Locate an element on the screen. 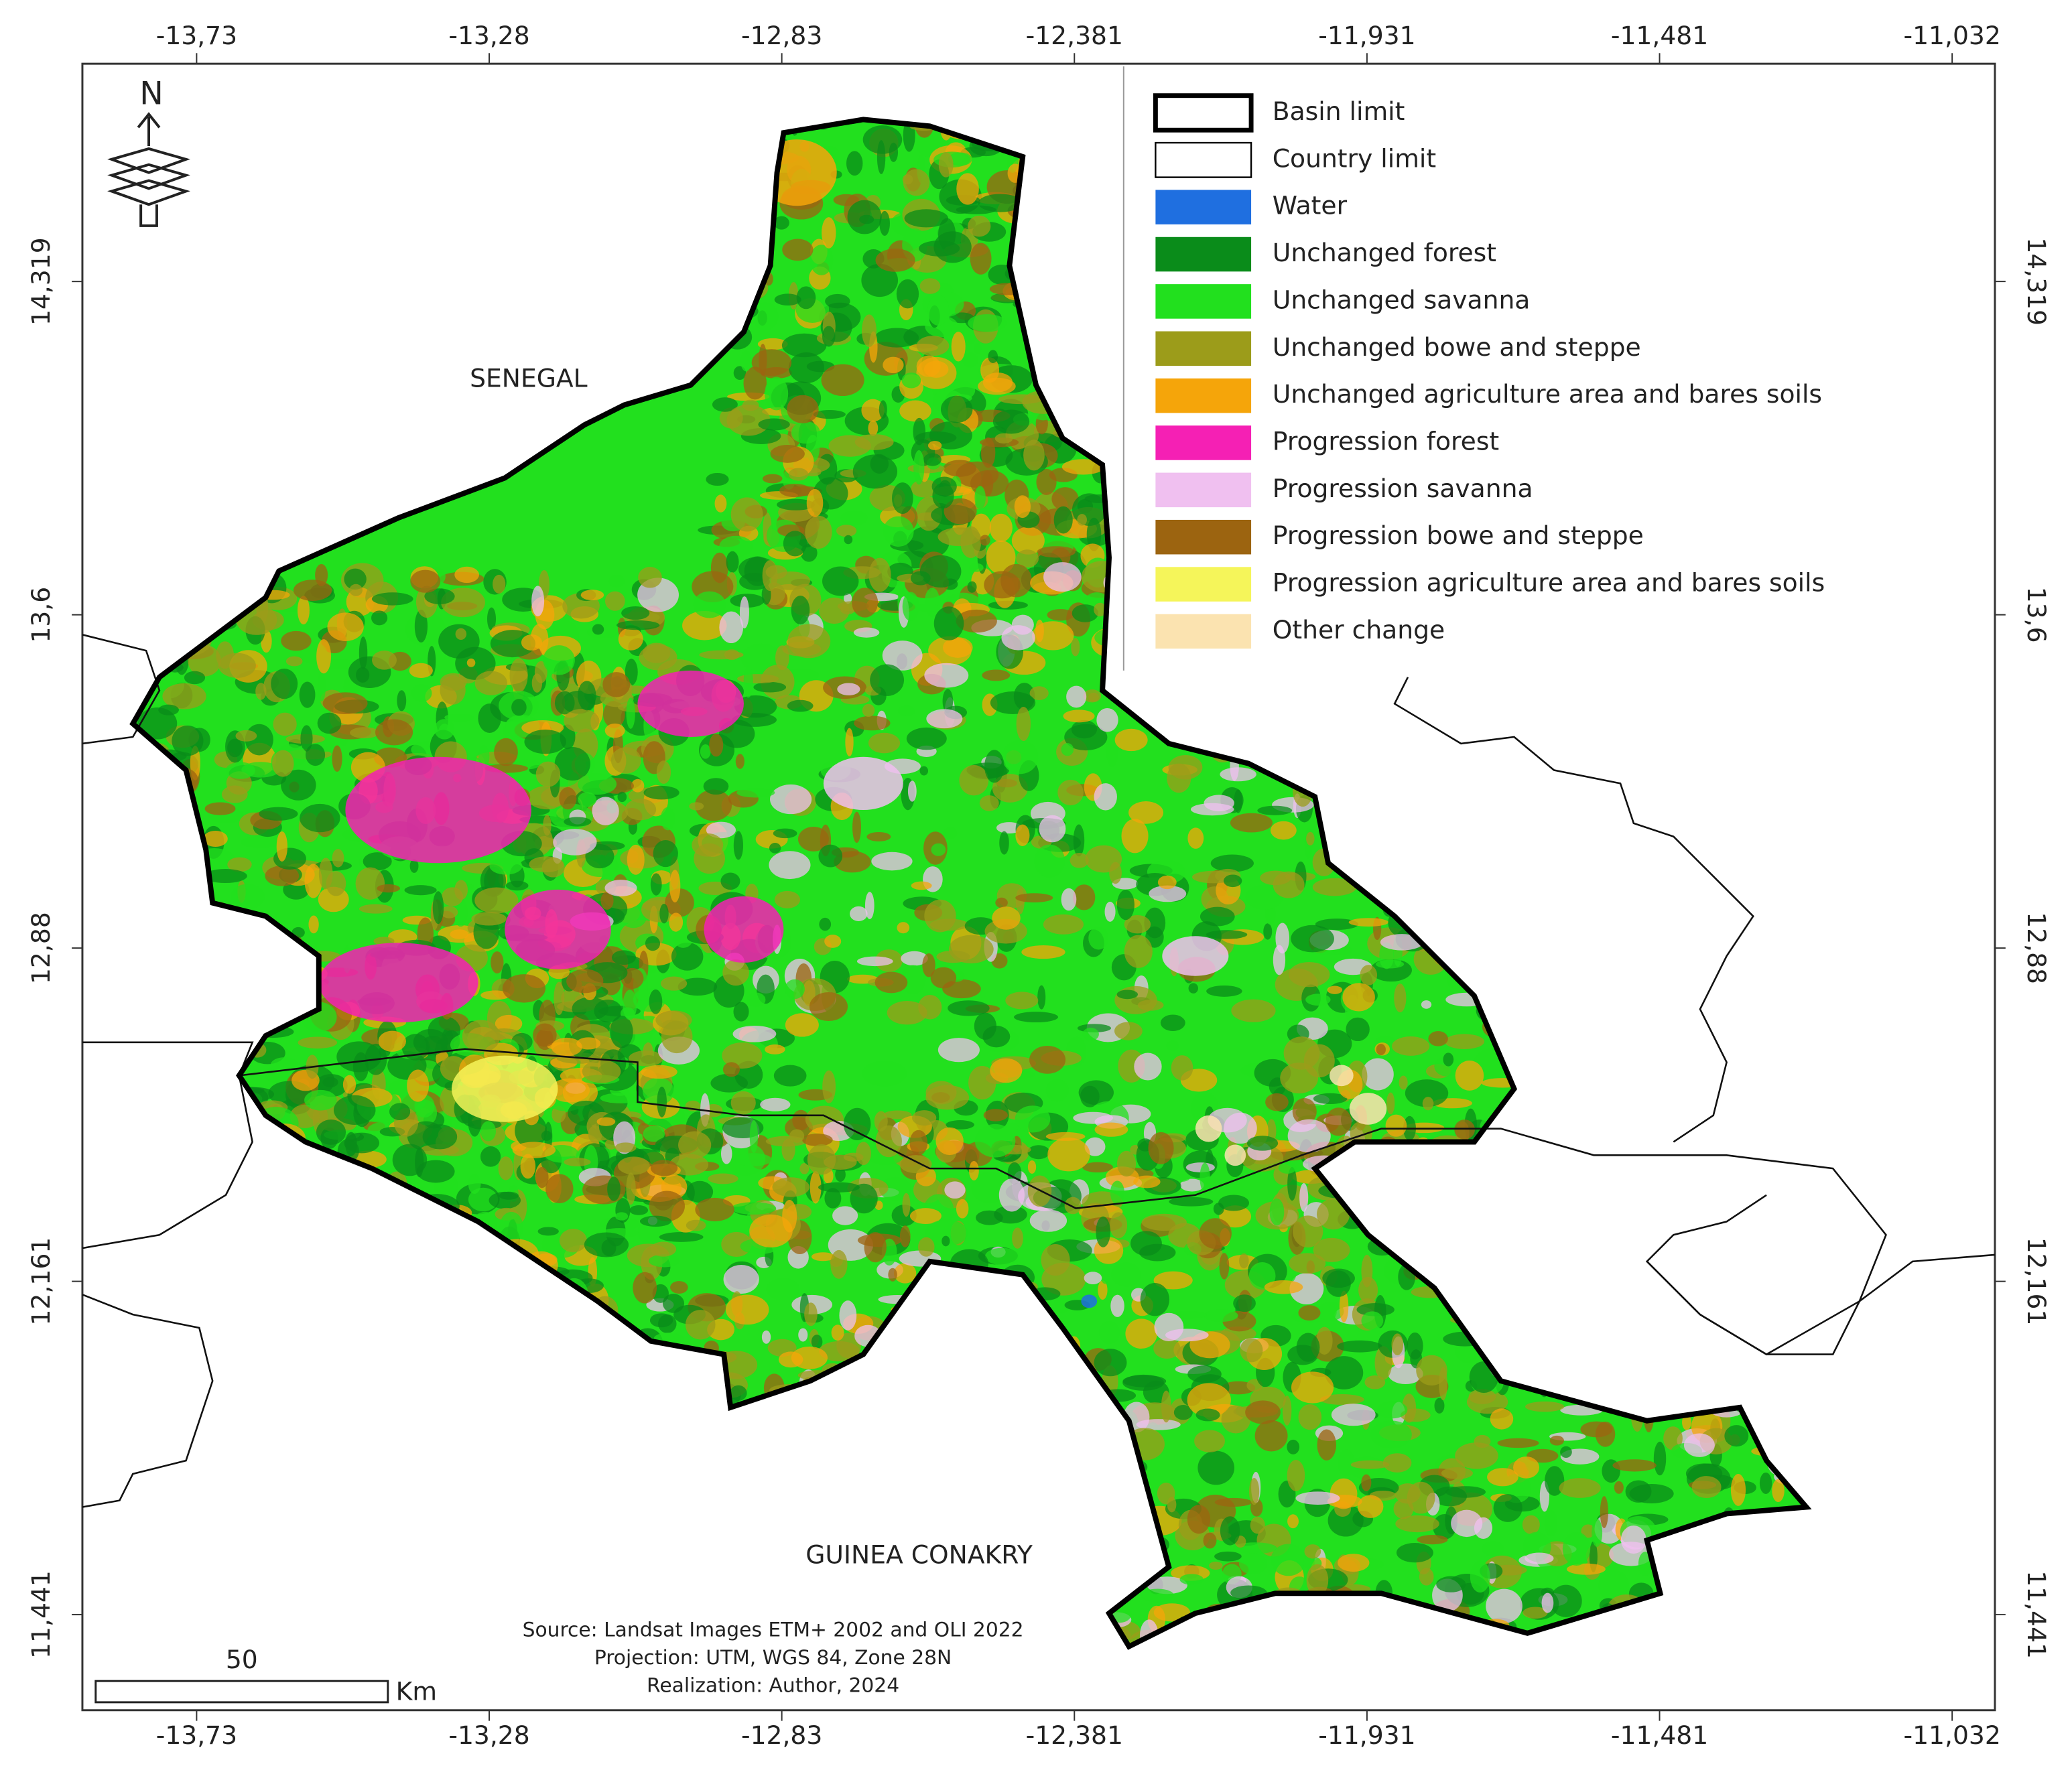  longitude-label: -11,481 is located at coordinates (1660, 35).